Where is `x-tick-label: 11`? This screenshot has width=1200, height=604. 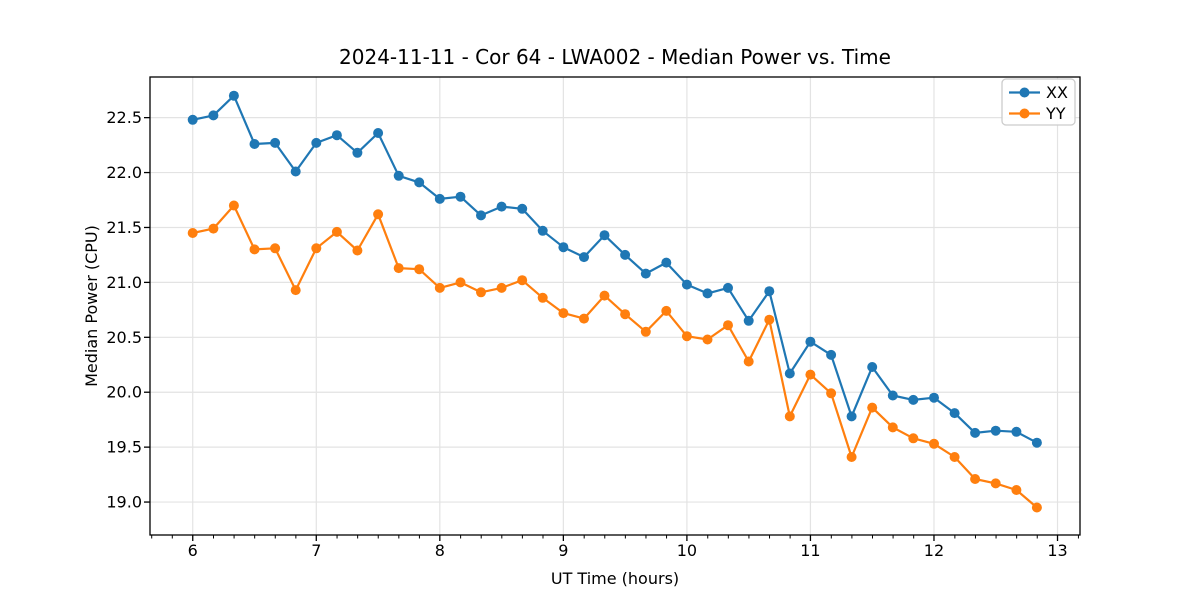 x-tick-label: 11 is located at coordinates (810, 550).